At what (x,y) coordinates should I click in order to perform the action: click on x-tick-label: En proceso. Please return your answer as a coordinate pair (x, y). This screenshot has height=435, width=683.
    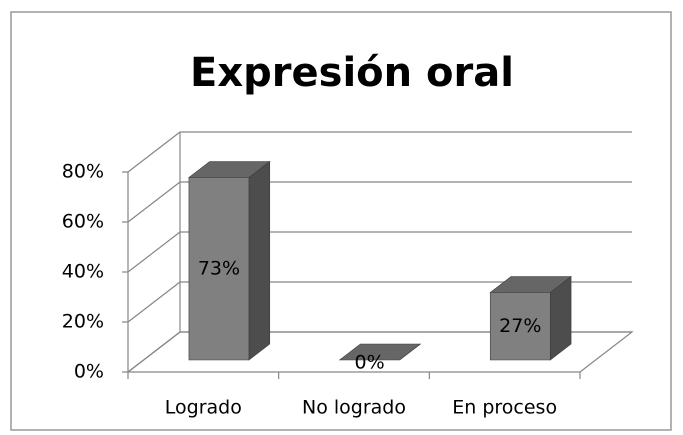
    Looking at the image, I should click on (504, 408).